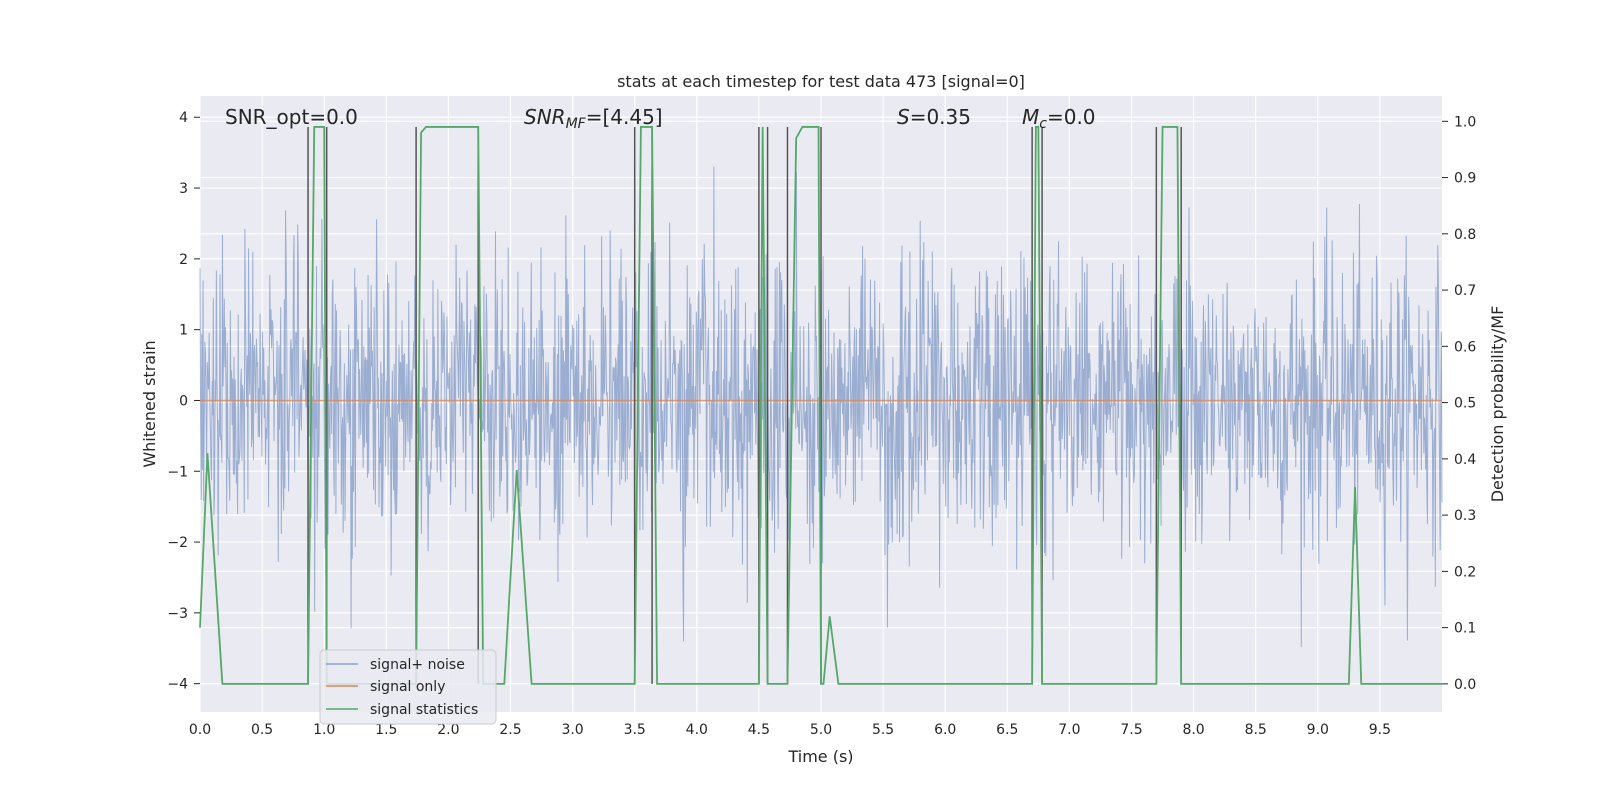 The width and height of the screenshot is (1600, 800). Describe the element at coordinates (183, 331) in the screenshot. I see `left-tick-label: 1` at that location.